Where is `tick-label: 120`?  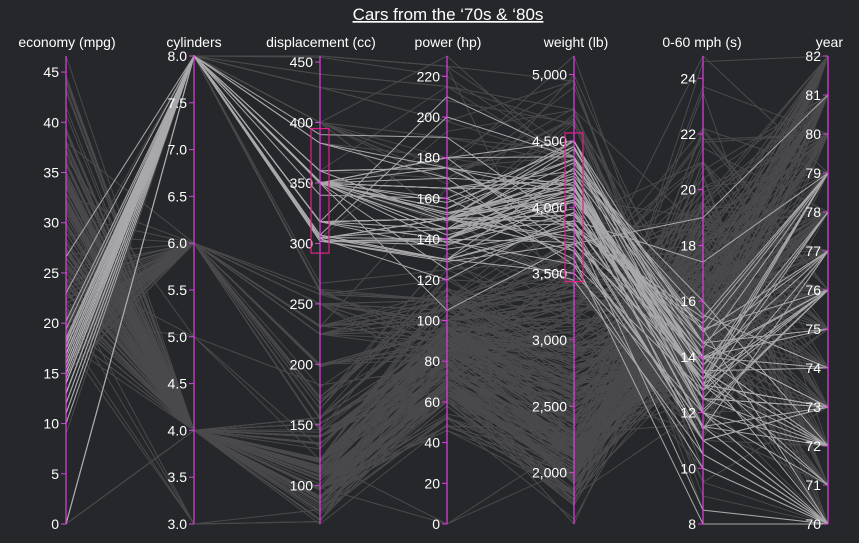 tick-label: 120 is located at coordinates (429, 280).